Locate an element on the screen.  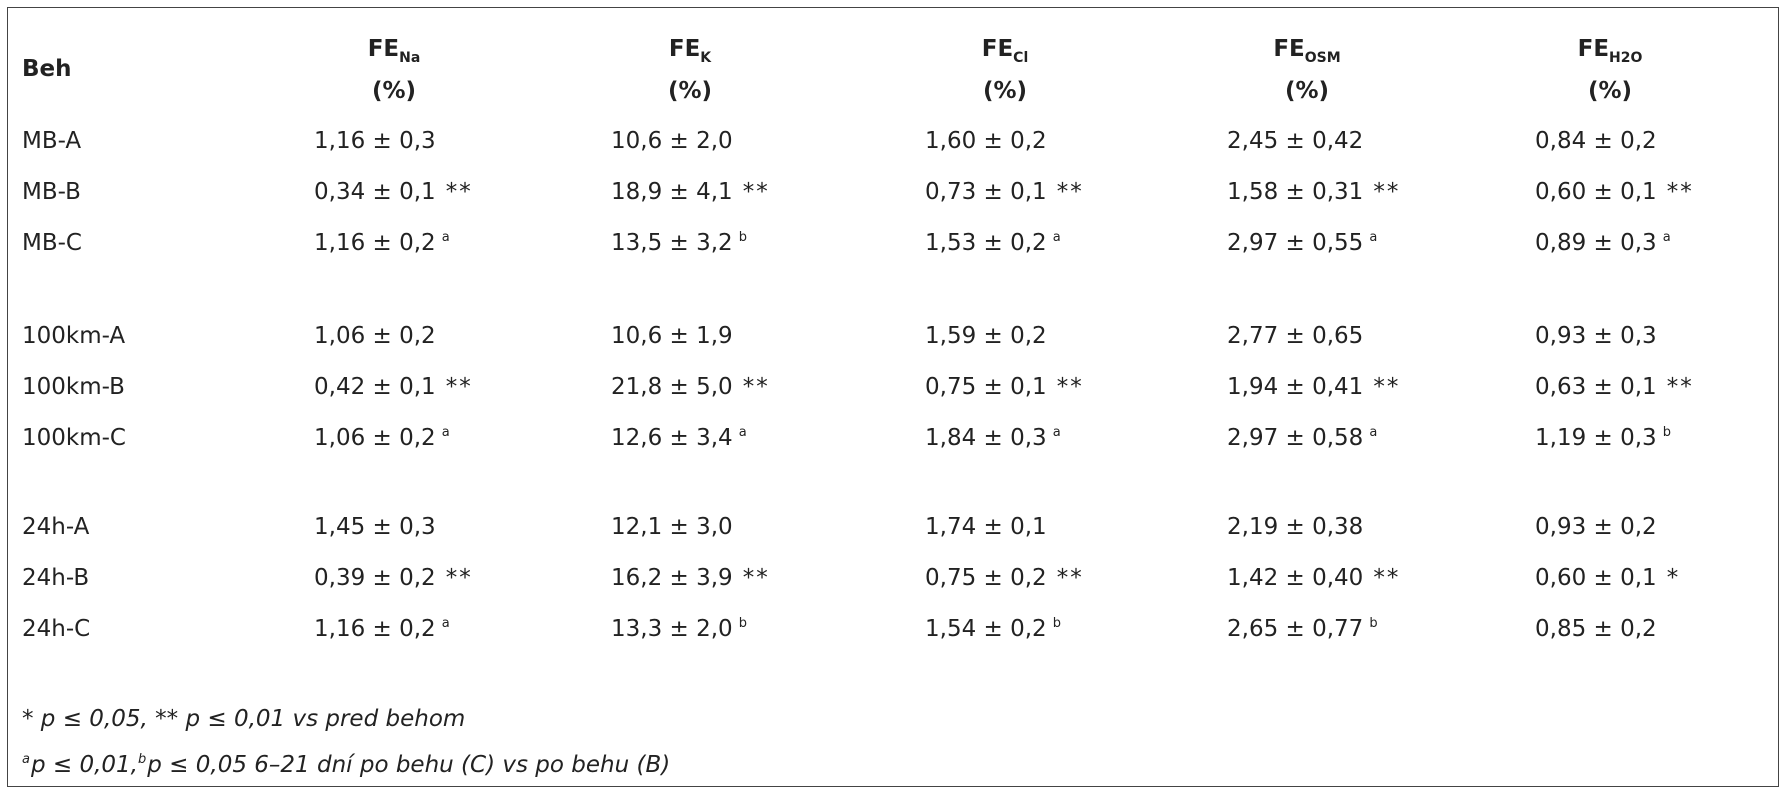
row-label: 100km-B is located at coordinates (73, 387).